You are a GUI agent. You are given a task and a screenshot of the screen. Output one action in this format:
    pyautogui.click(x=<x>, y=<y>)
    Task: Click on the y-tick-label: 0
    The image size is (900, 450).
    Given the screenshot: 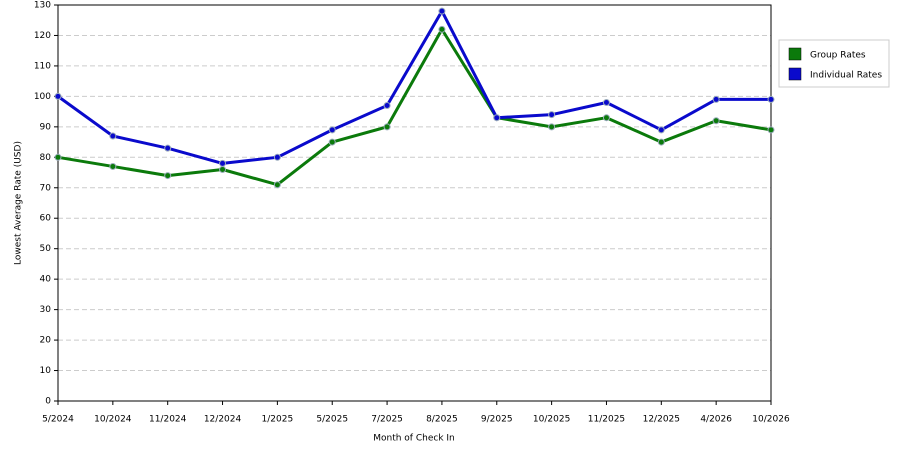 What is the action you would take?
    pyautogui.click(x=48, y=402)
    